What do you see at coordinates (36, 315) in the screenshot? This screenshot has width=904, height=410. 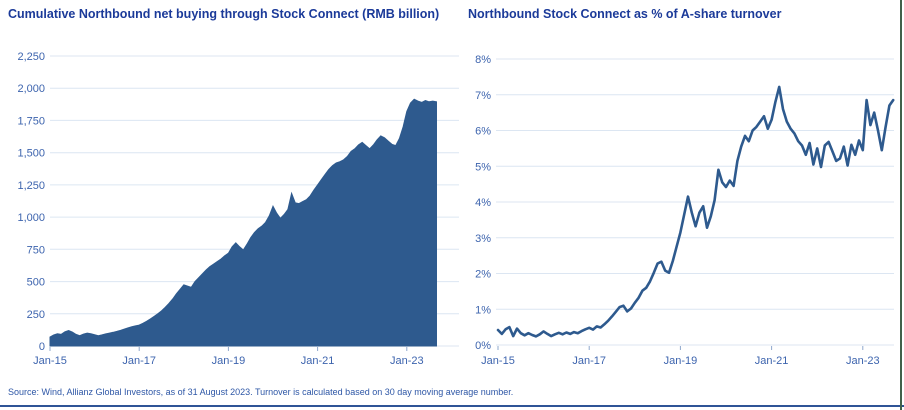 I see `y-tick-label: 250` at bounding box center [36, 315].